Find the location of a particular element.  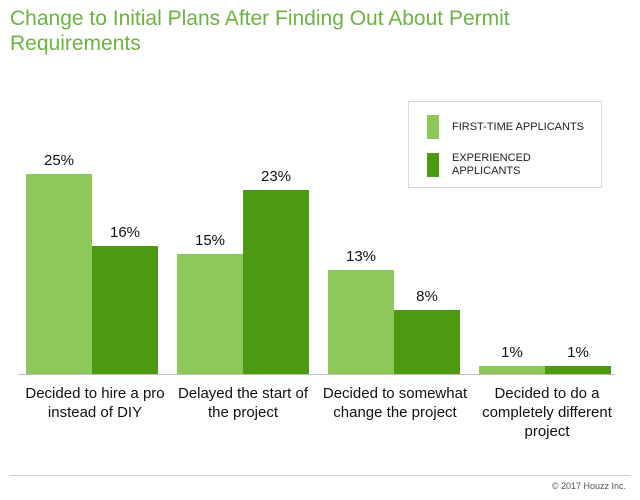

category-label: Decided to somewhat change the project is located at coordinates (395, 403).